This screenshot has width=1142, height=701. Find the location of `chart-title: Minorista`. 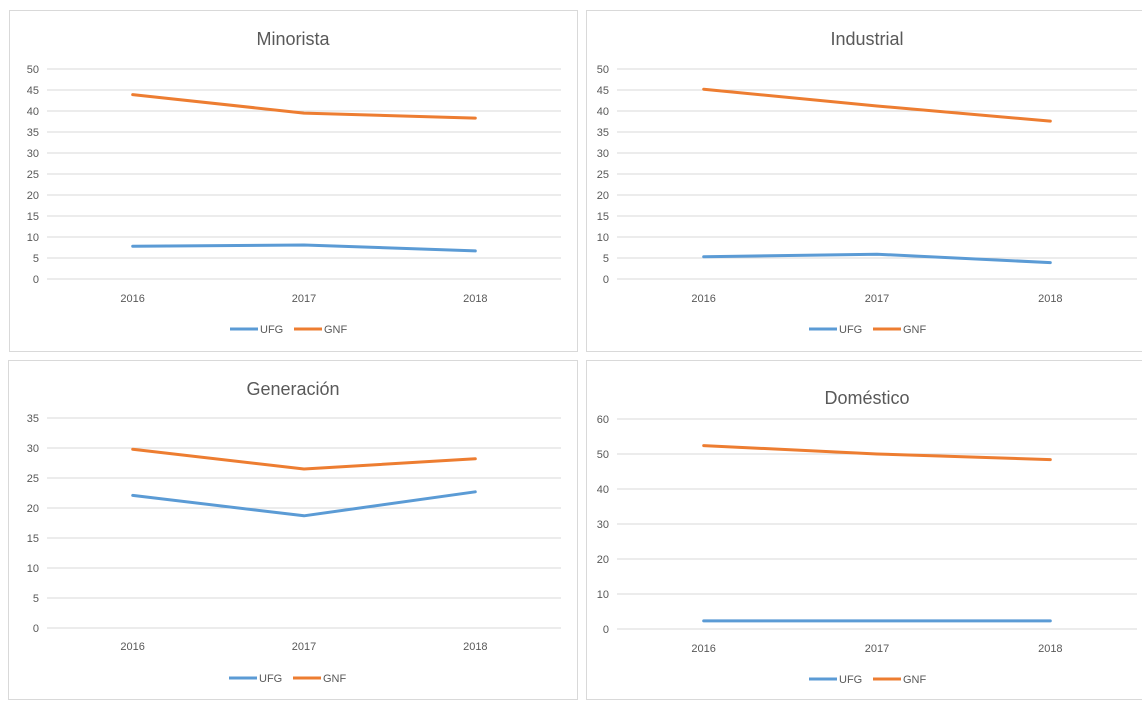

chart-title: Minorista is located at coordinates (293, 39).